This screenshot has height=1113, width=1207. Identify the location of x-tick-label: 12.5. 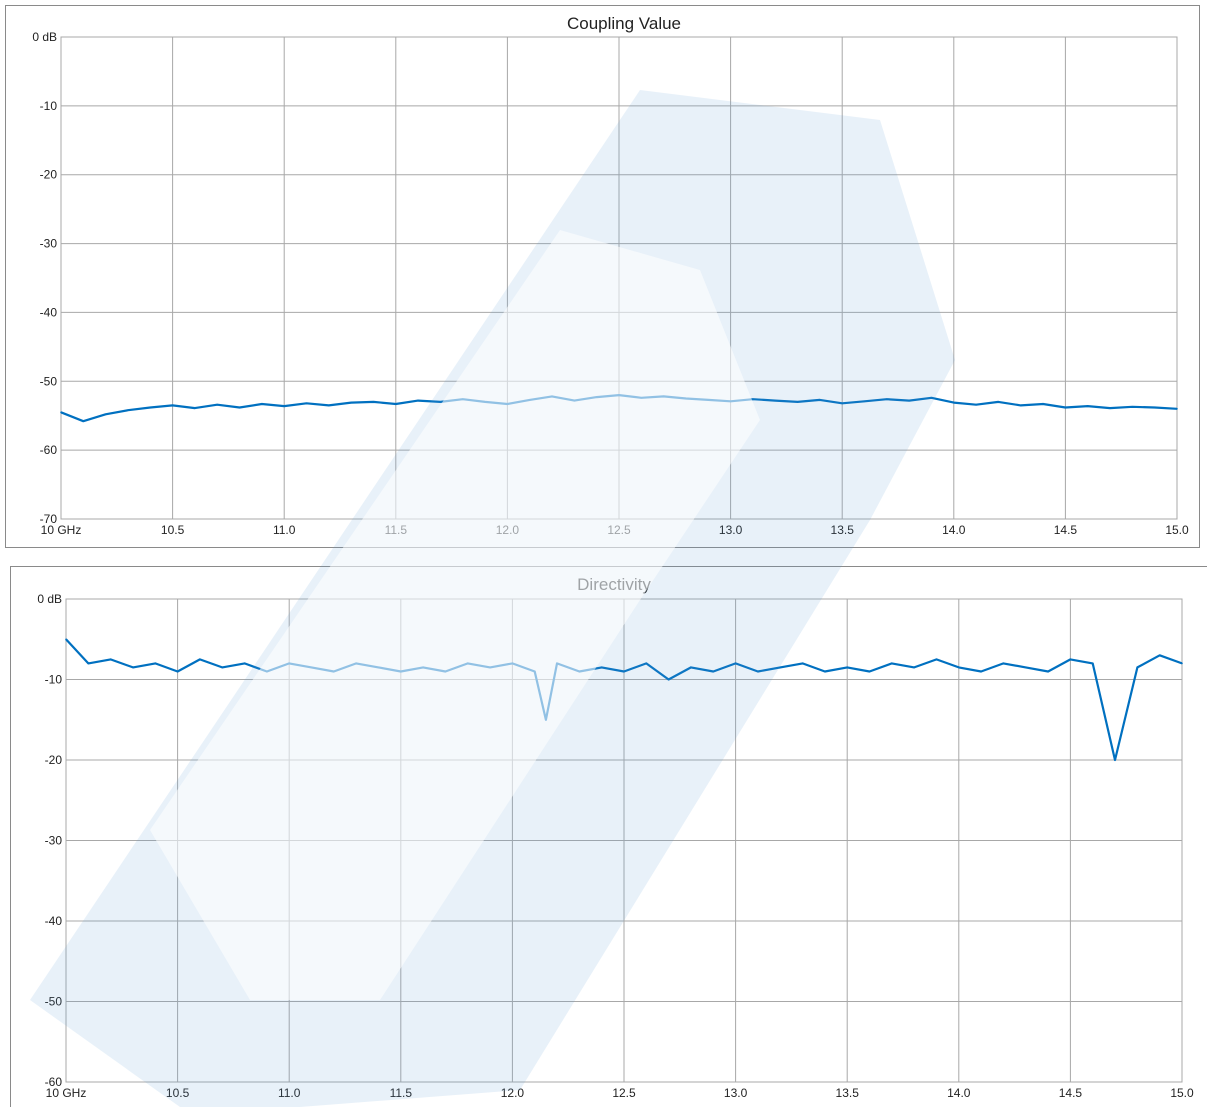
(619, 530).